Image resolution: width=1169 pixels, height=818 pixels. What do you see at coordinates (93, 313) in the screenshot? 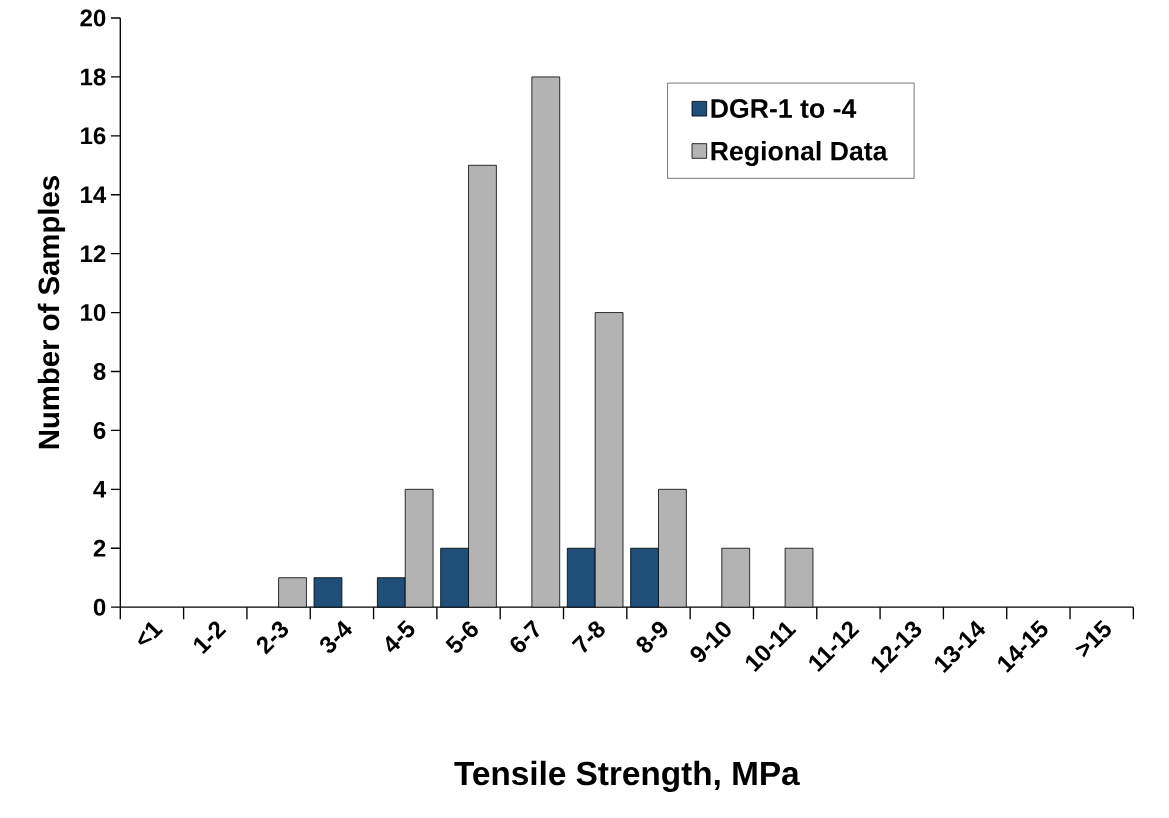
I see `y-tick-label: 10` at bounding box center [93, 313].